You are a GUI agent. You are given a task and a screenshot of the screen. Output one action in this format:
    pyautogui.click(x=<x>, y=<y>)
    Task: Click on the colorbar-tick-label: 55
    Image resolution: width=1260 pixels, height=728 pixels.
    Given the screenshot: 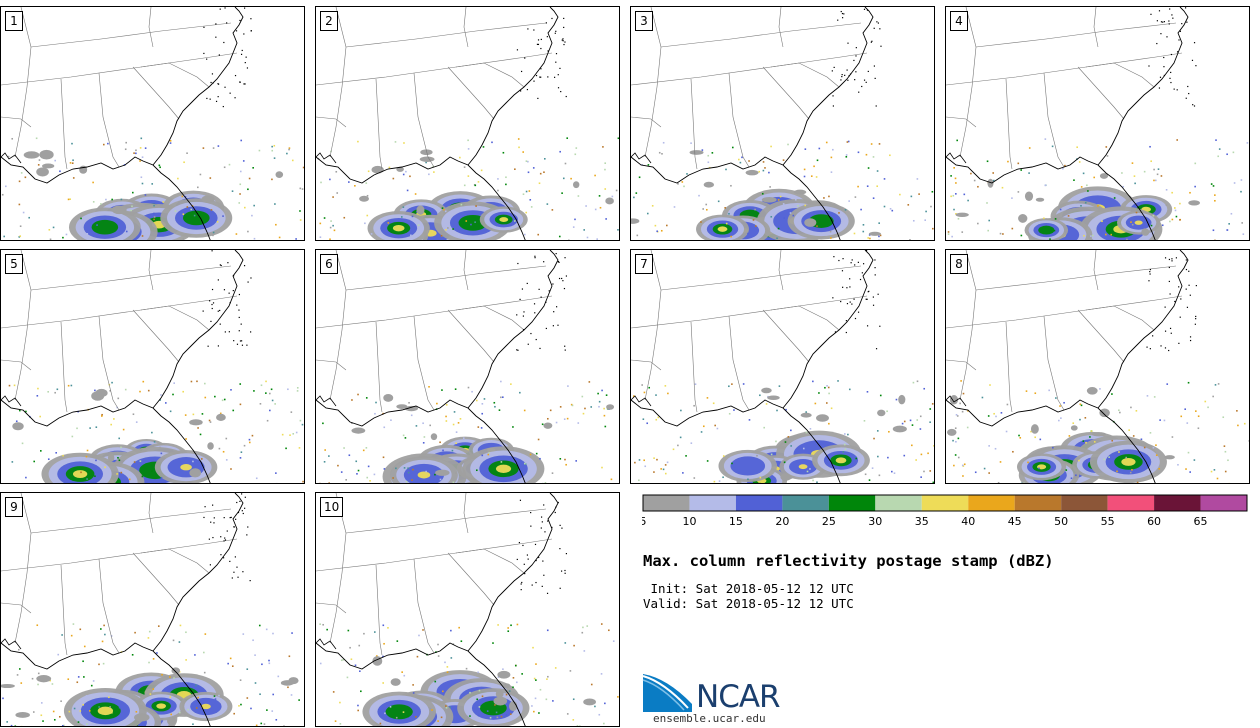 What is the action you would take?
    pyautogui.click(x=1108, y=521)
    